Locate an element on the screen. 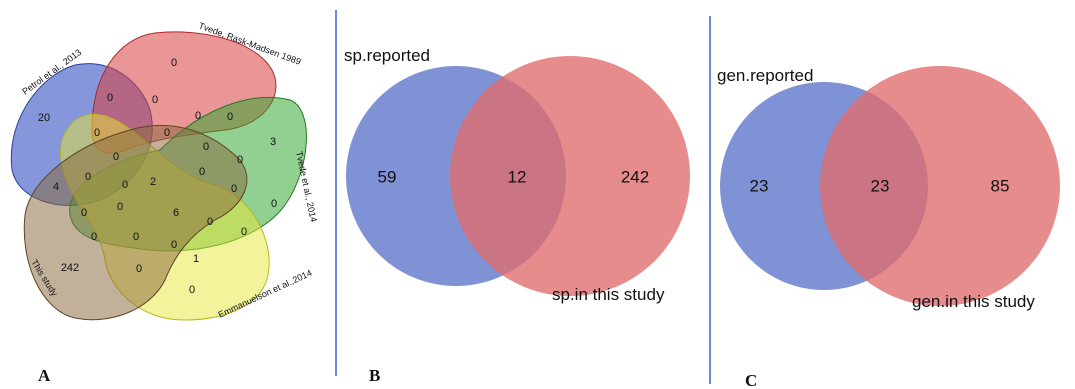 Image resolution: width=1075 pixels, height=389 pixels. circle-gen-this-study is located at coordinates (940, 186).